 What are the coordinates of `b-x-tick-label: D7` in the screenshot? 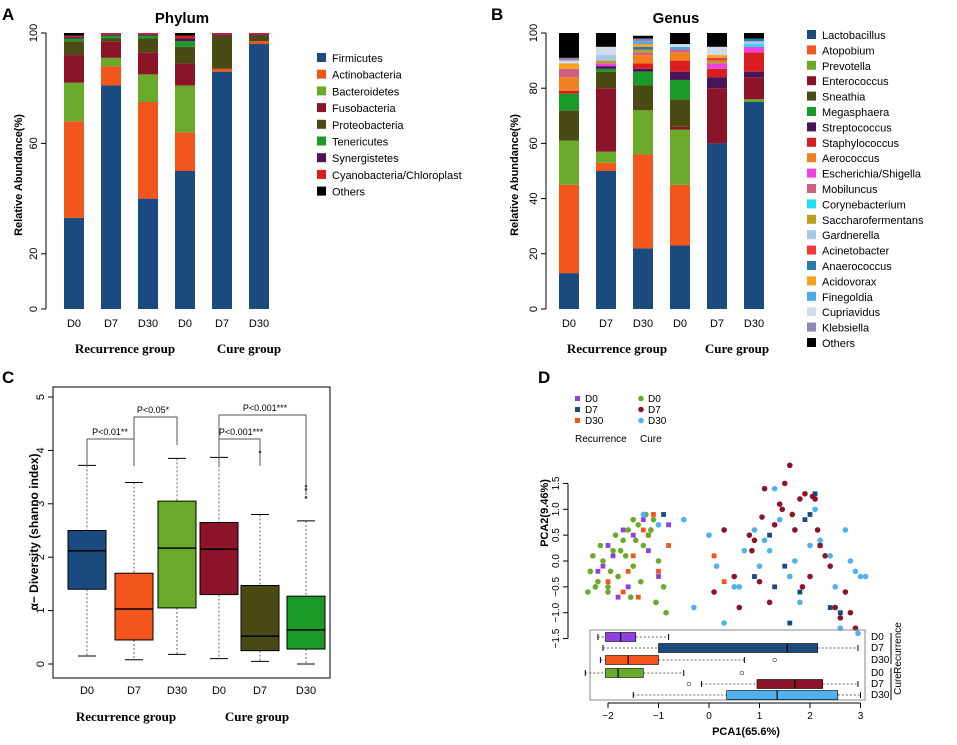 It's located at (606, 324).